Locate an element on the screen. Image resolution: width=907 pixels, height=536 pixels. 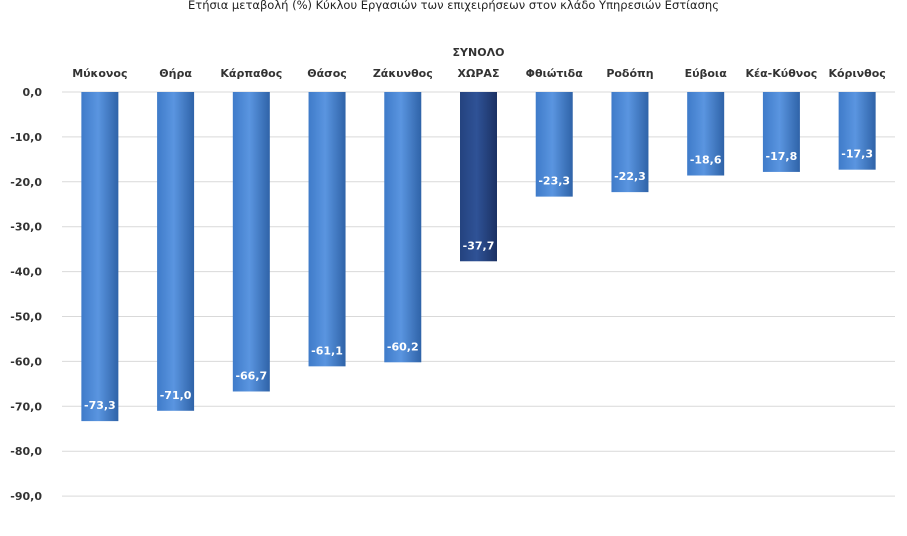
category-label: Θάσος is located at coordinates (327, 73).